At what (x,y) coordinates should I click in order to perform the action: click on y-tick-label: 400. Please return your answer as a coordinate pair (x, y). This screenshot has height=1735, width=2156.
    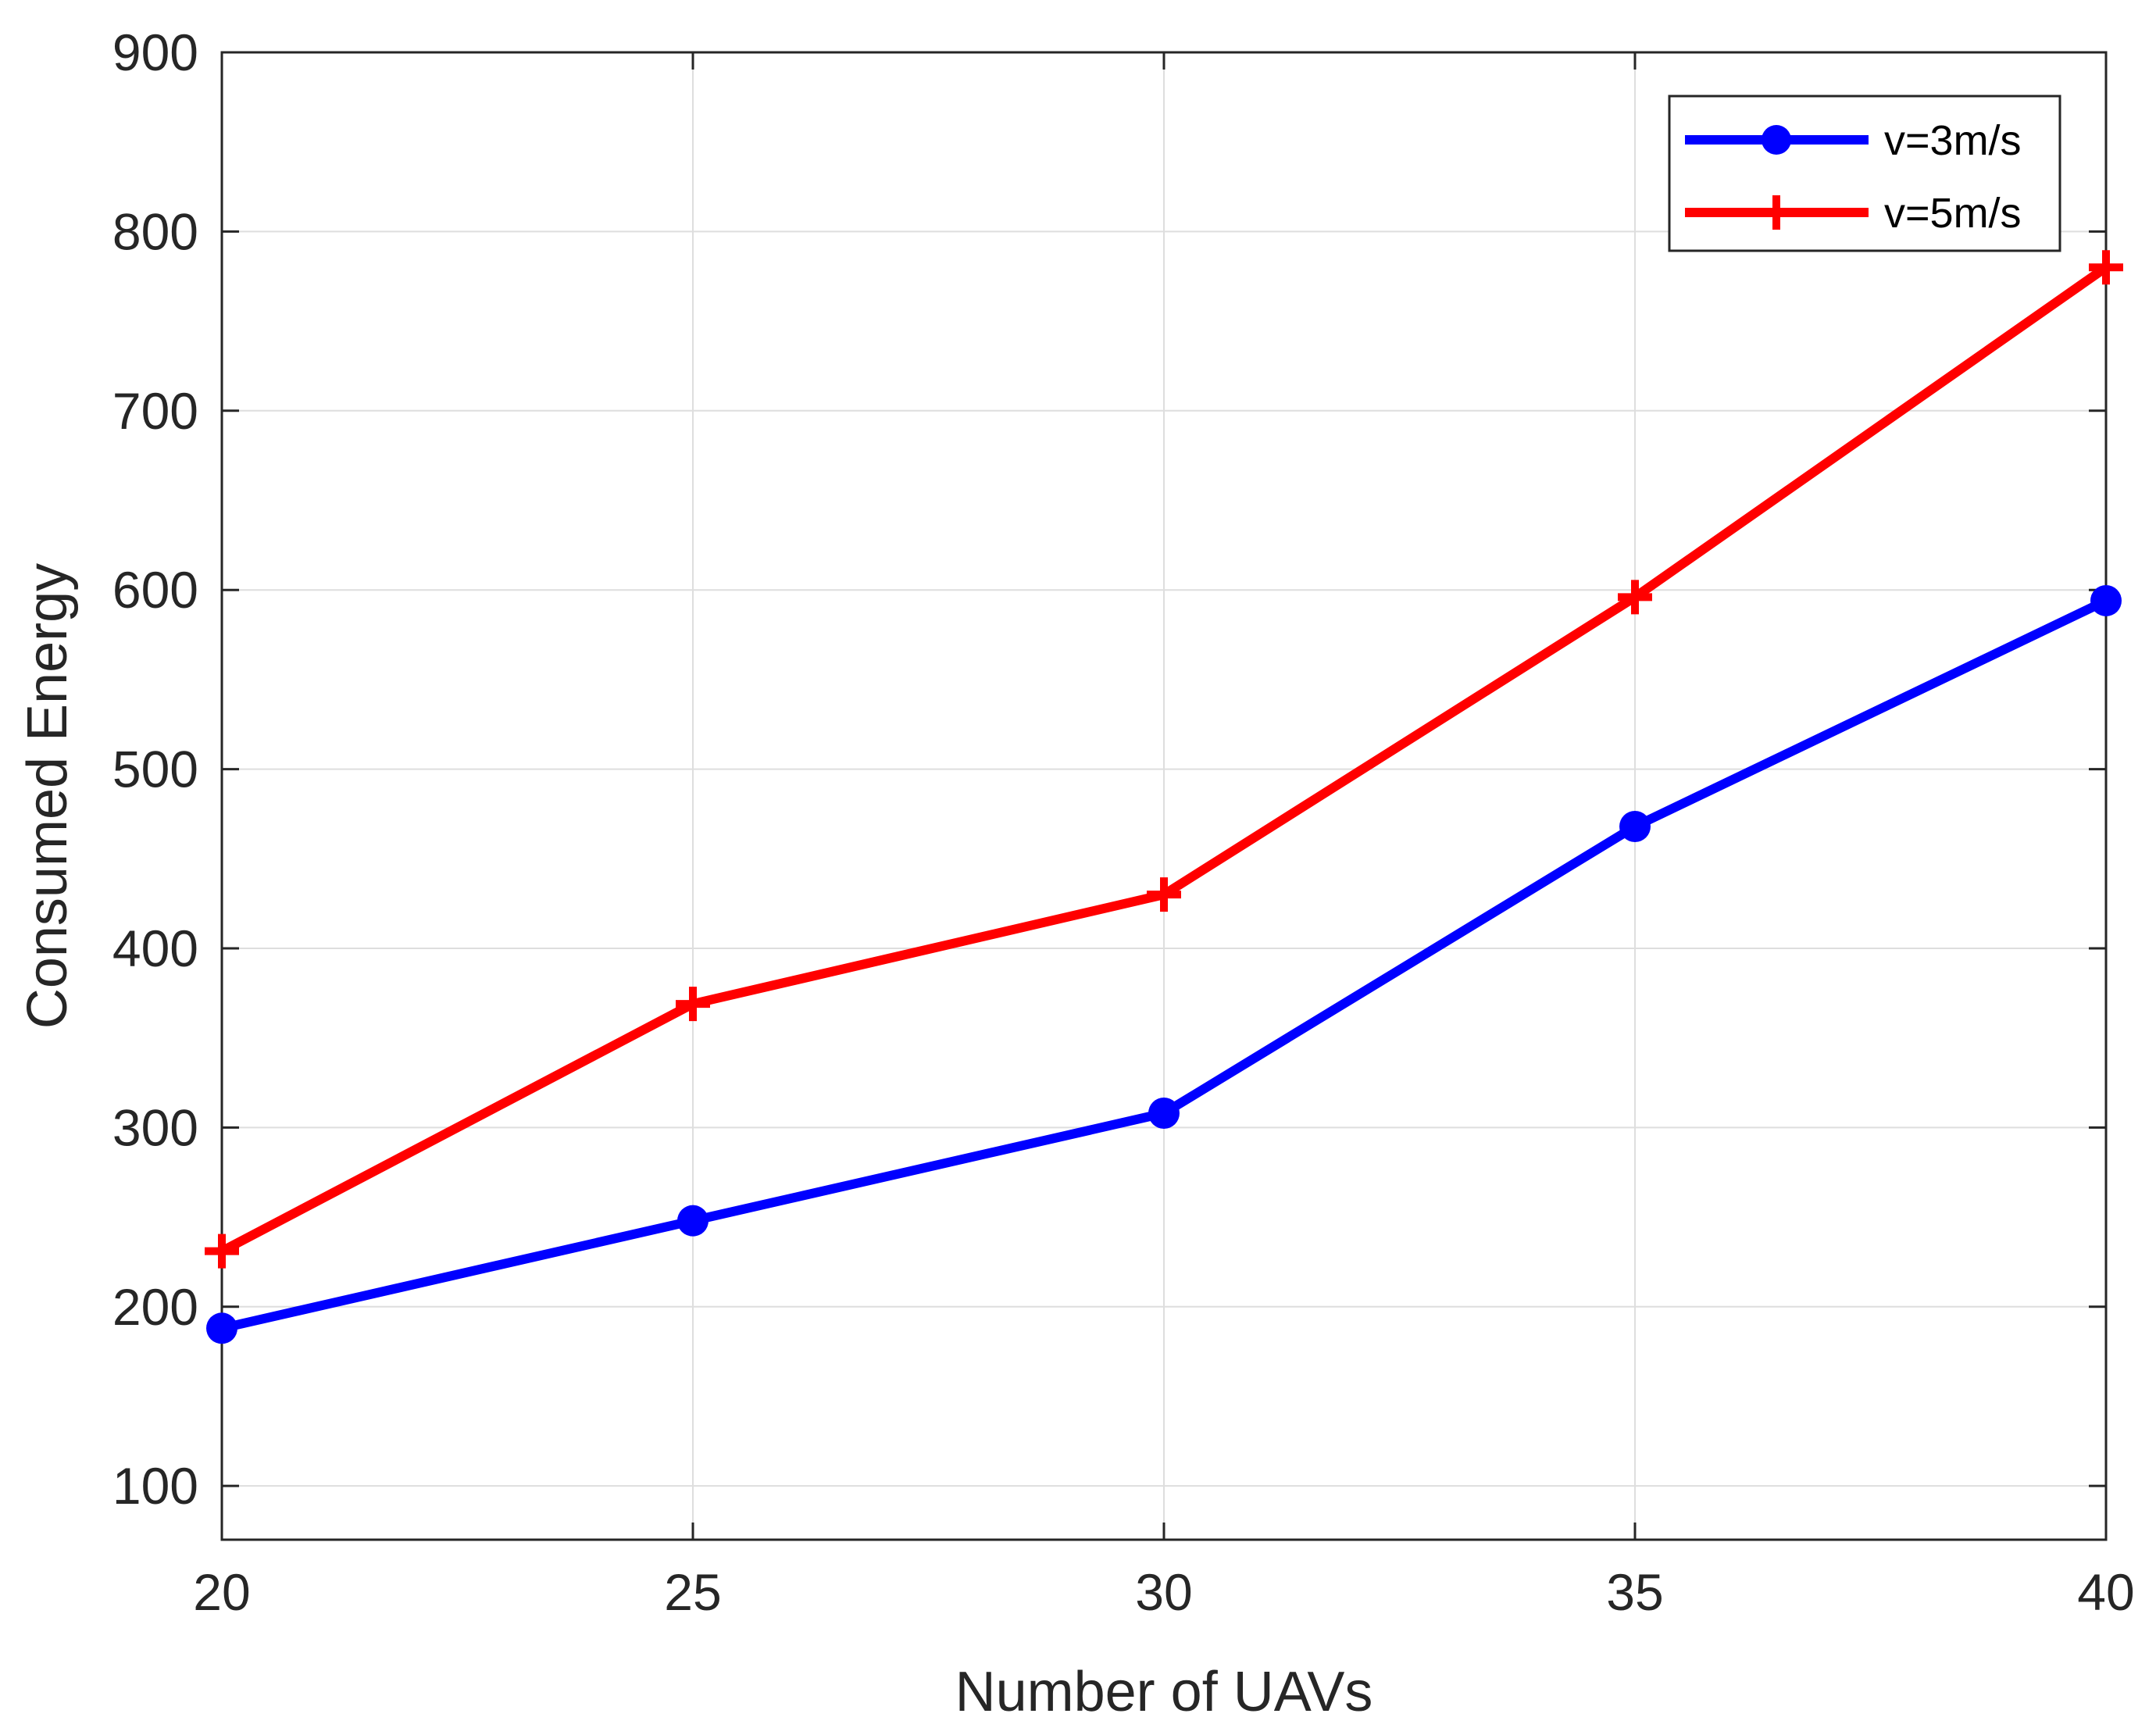
    Looking at the image, I should click on (155, 948).